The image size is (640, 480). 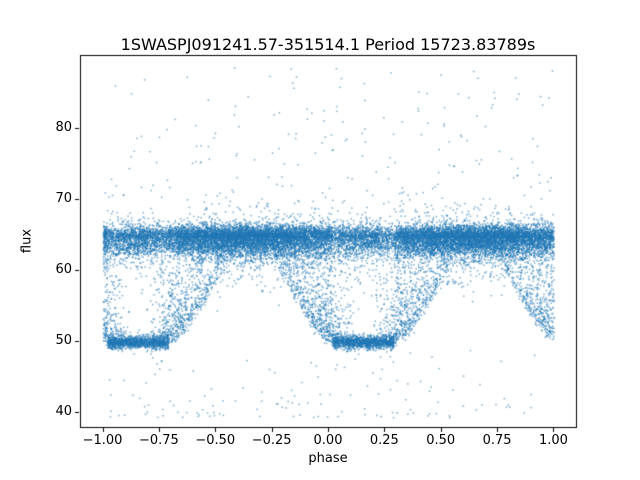 What do you see at coordinates (63, 412) in the screenshot?
I see `y-tick-label: 40` at bounding box center [63, 412].